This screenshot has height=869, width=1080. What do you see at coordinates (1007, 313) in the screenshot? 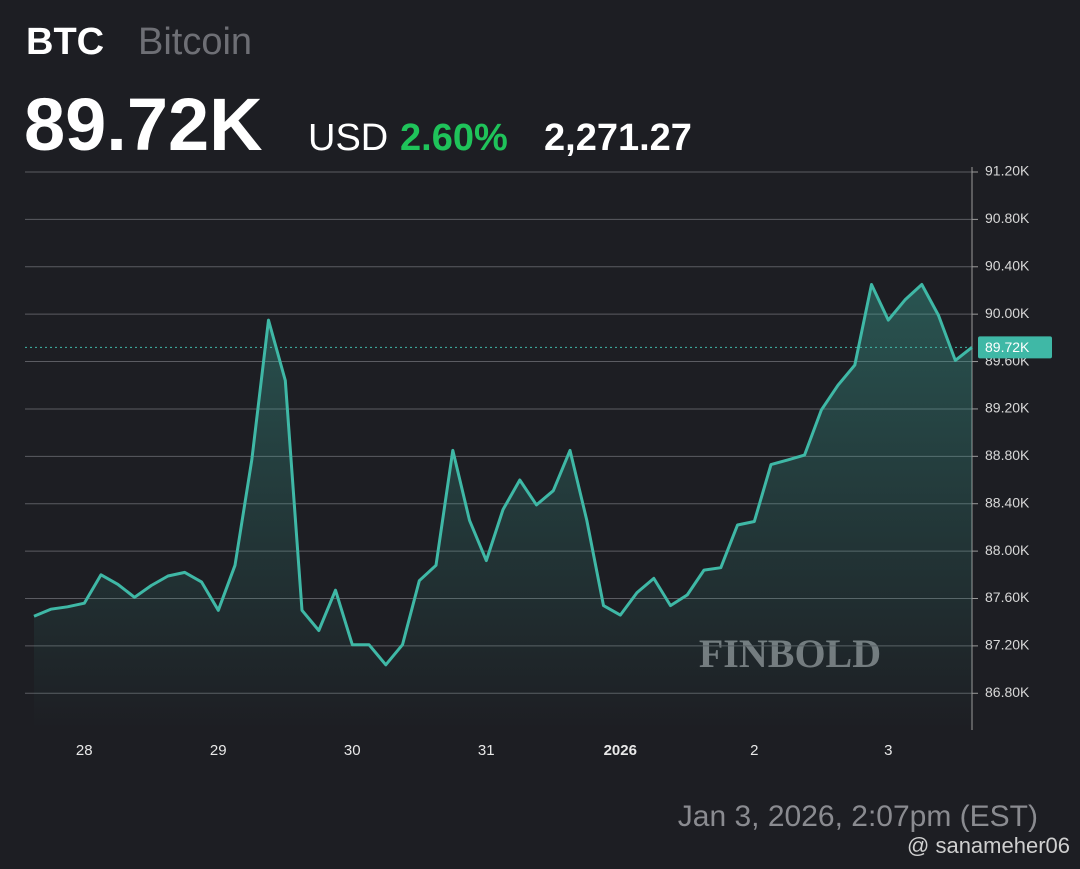
I see `y-tick-label: 90.00K` at bounding box center [1007, 313].